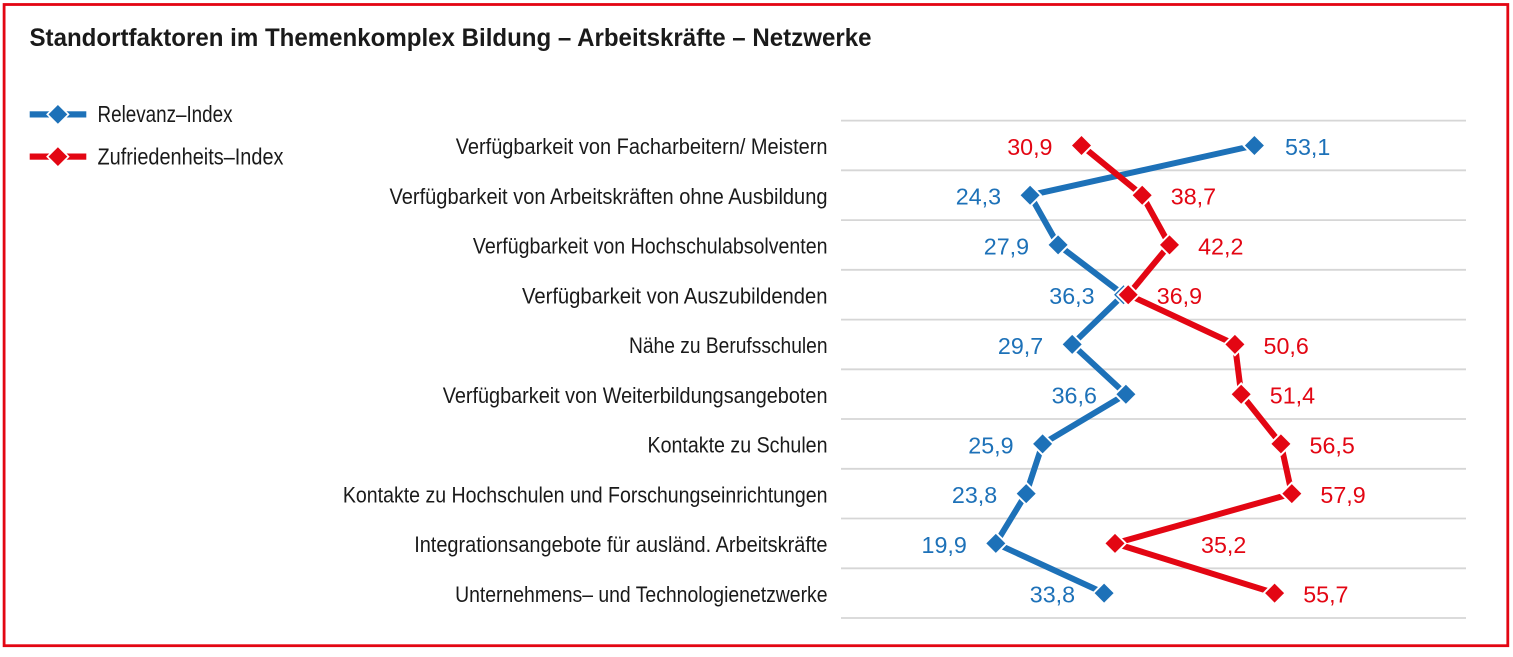 The image size is (1513, 657). What do you see at coordinates (1071, 296) in the screenshot?
I see `svg-text: 36,3` at bounding box center [1071, 296].